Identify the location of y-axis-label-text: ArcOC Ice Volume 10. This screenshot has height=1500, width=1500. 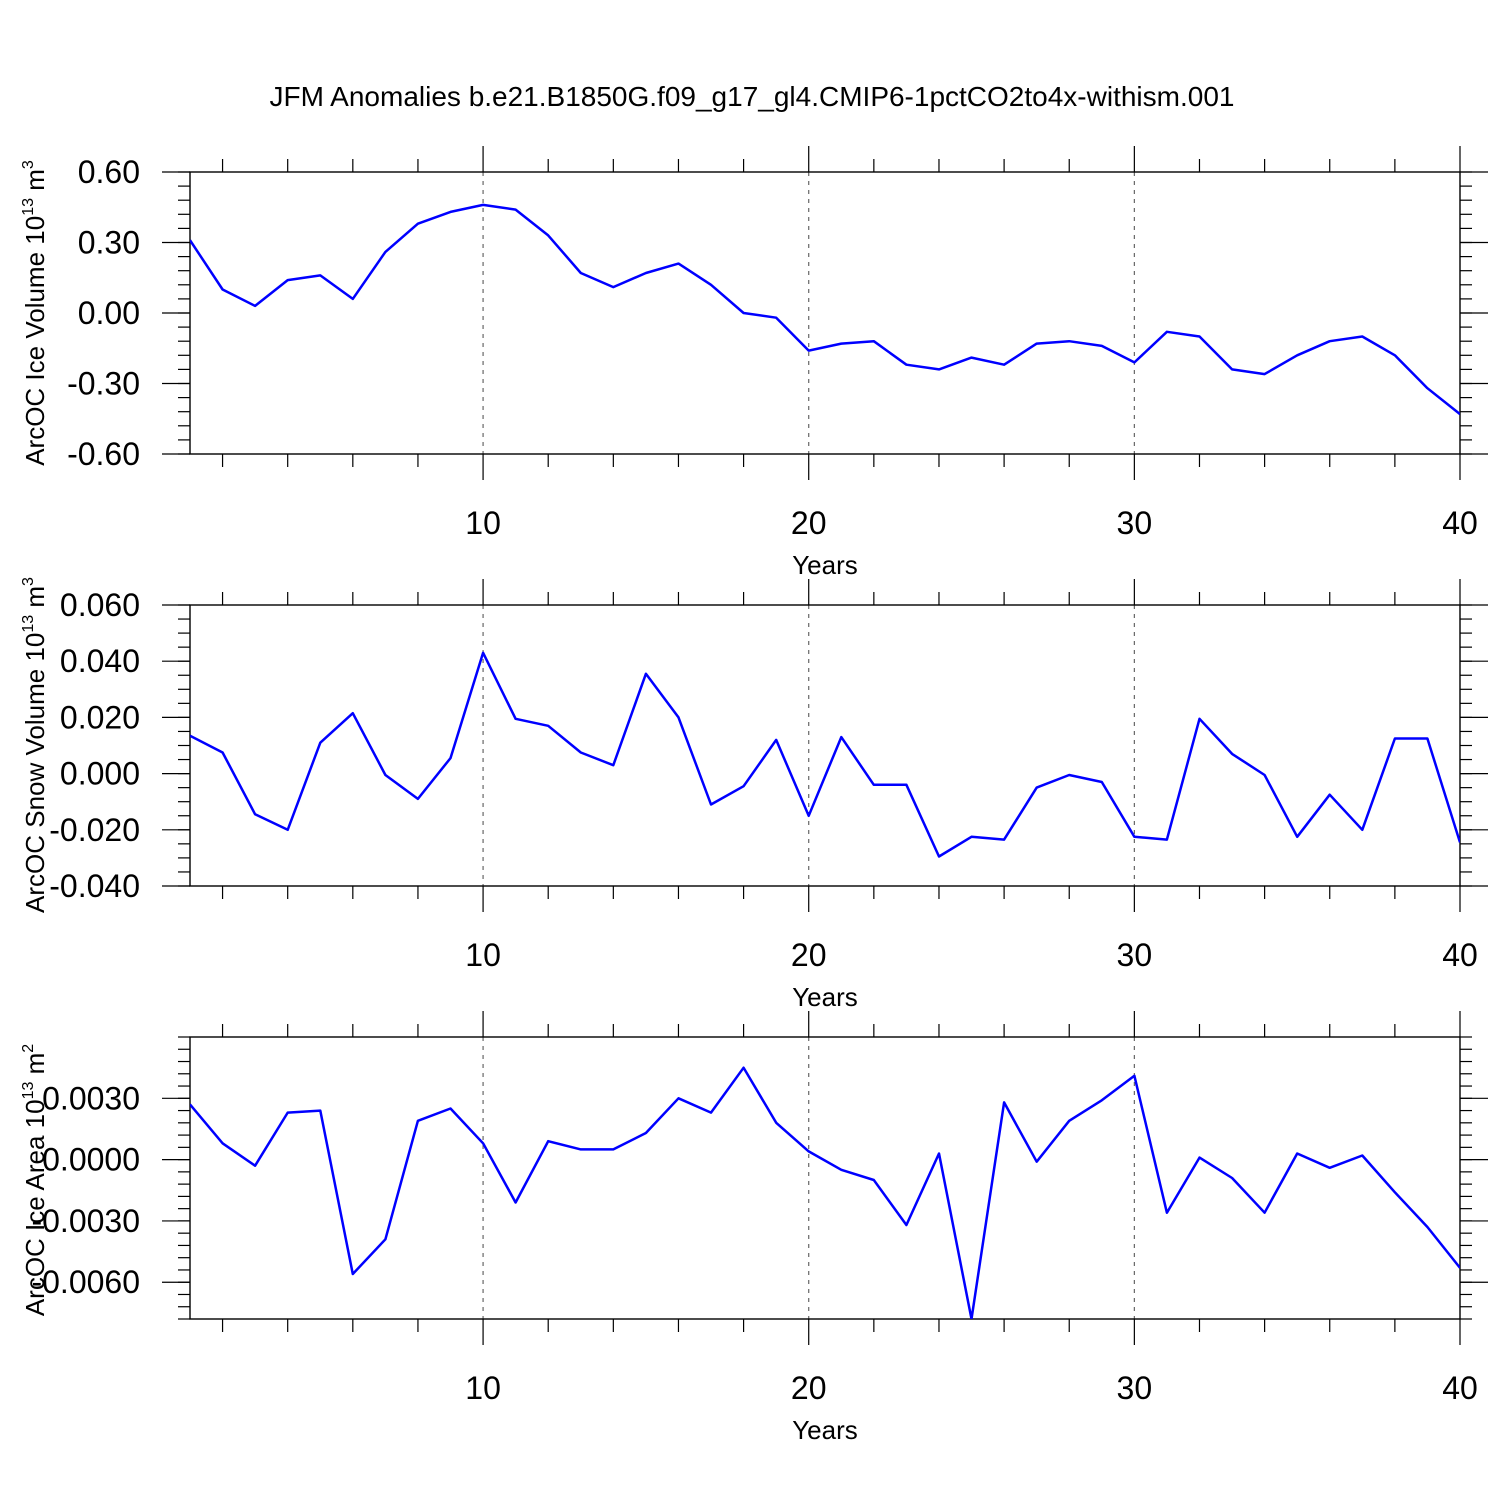
(35, 341).